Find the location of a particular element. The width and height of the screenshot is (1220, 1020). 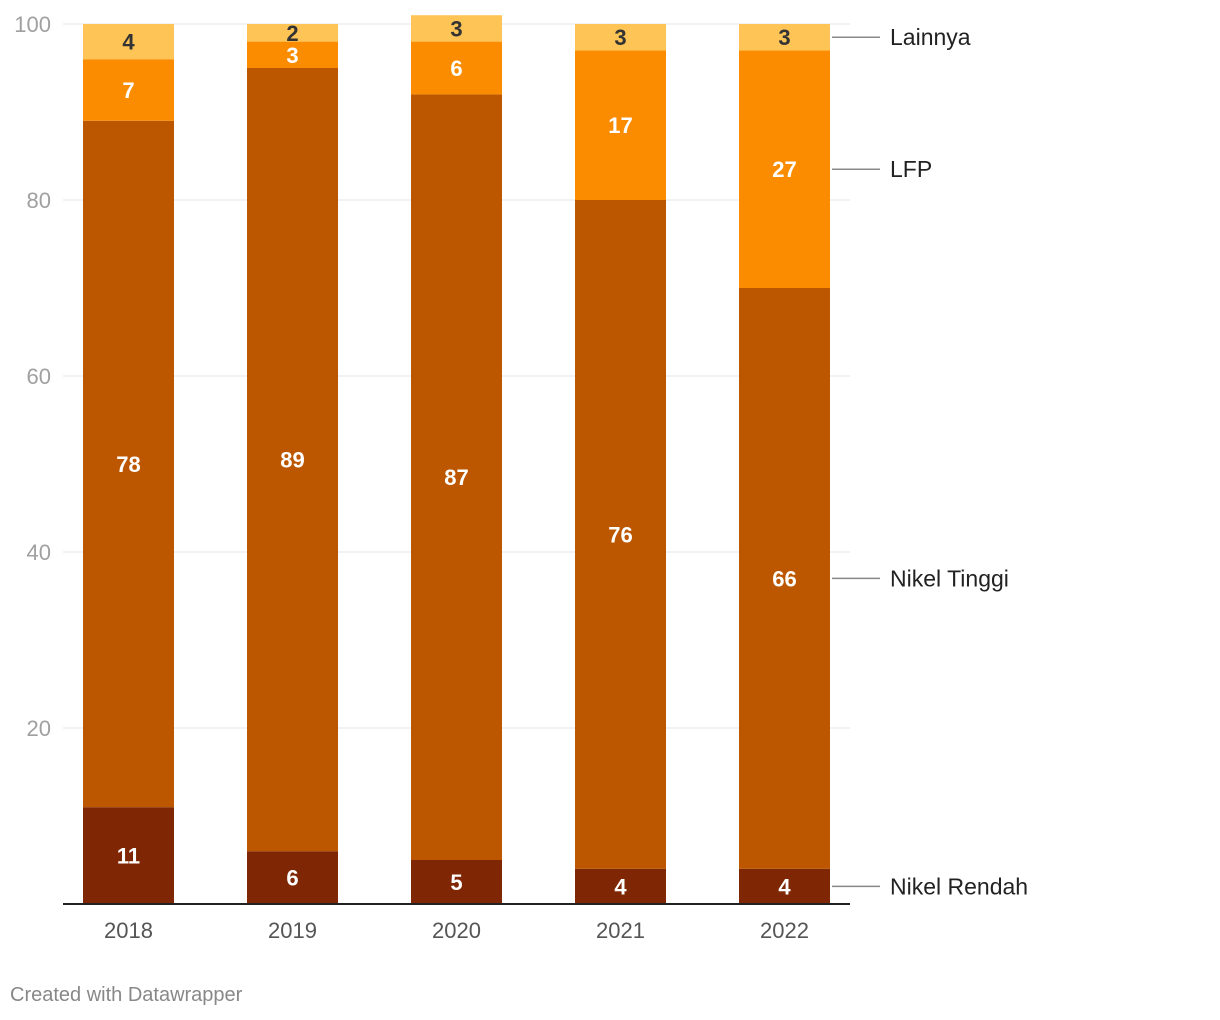

bar-segment-2019-lfp is located at coordinates (292, 54).